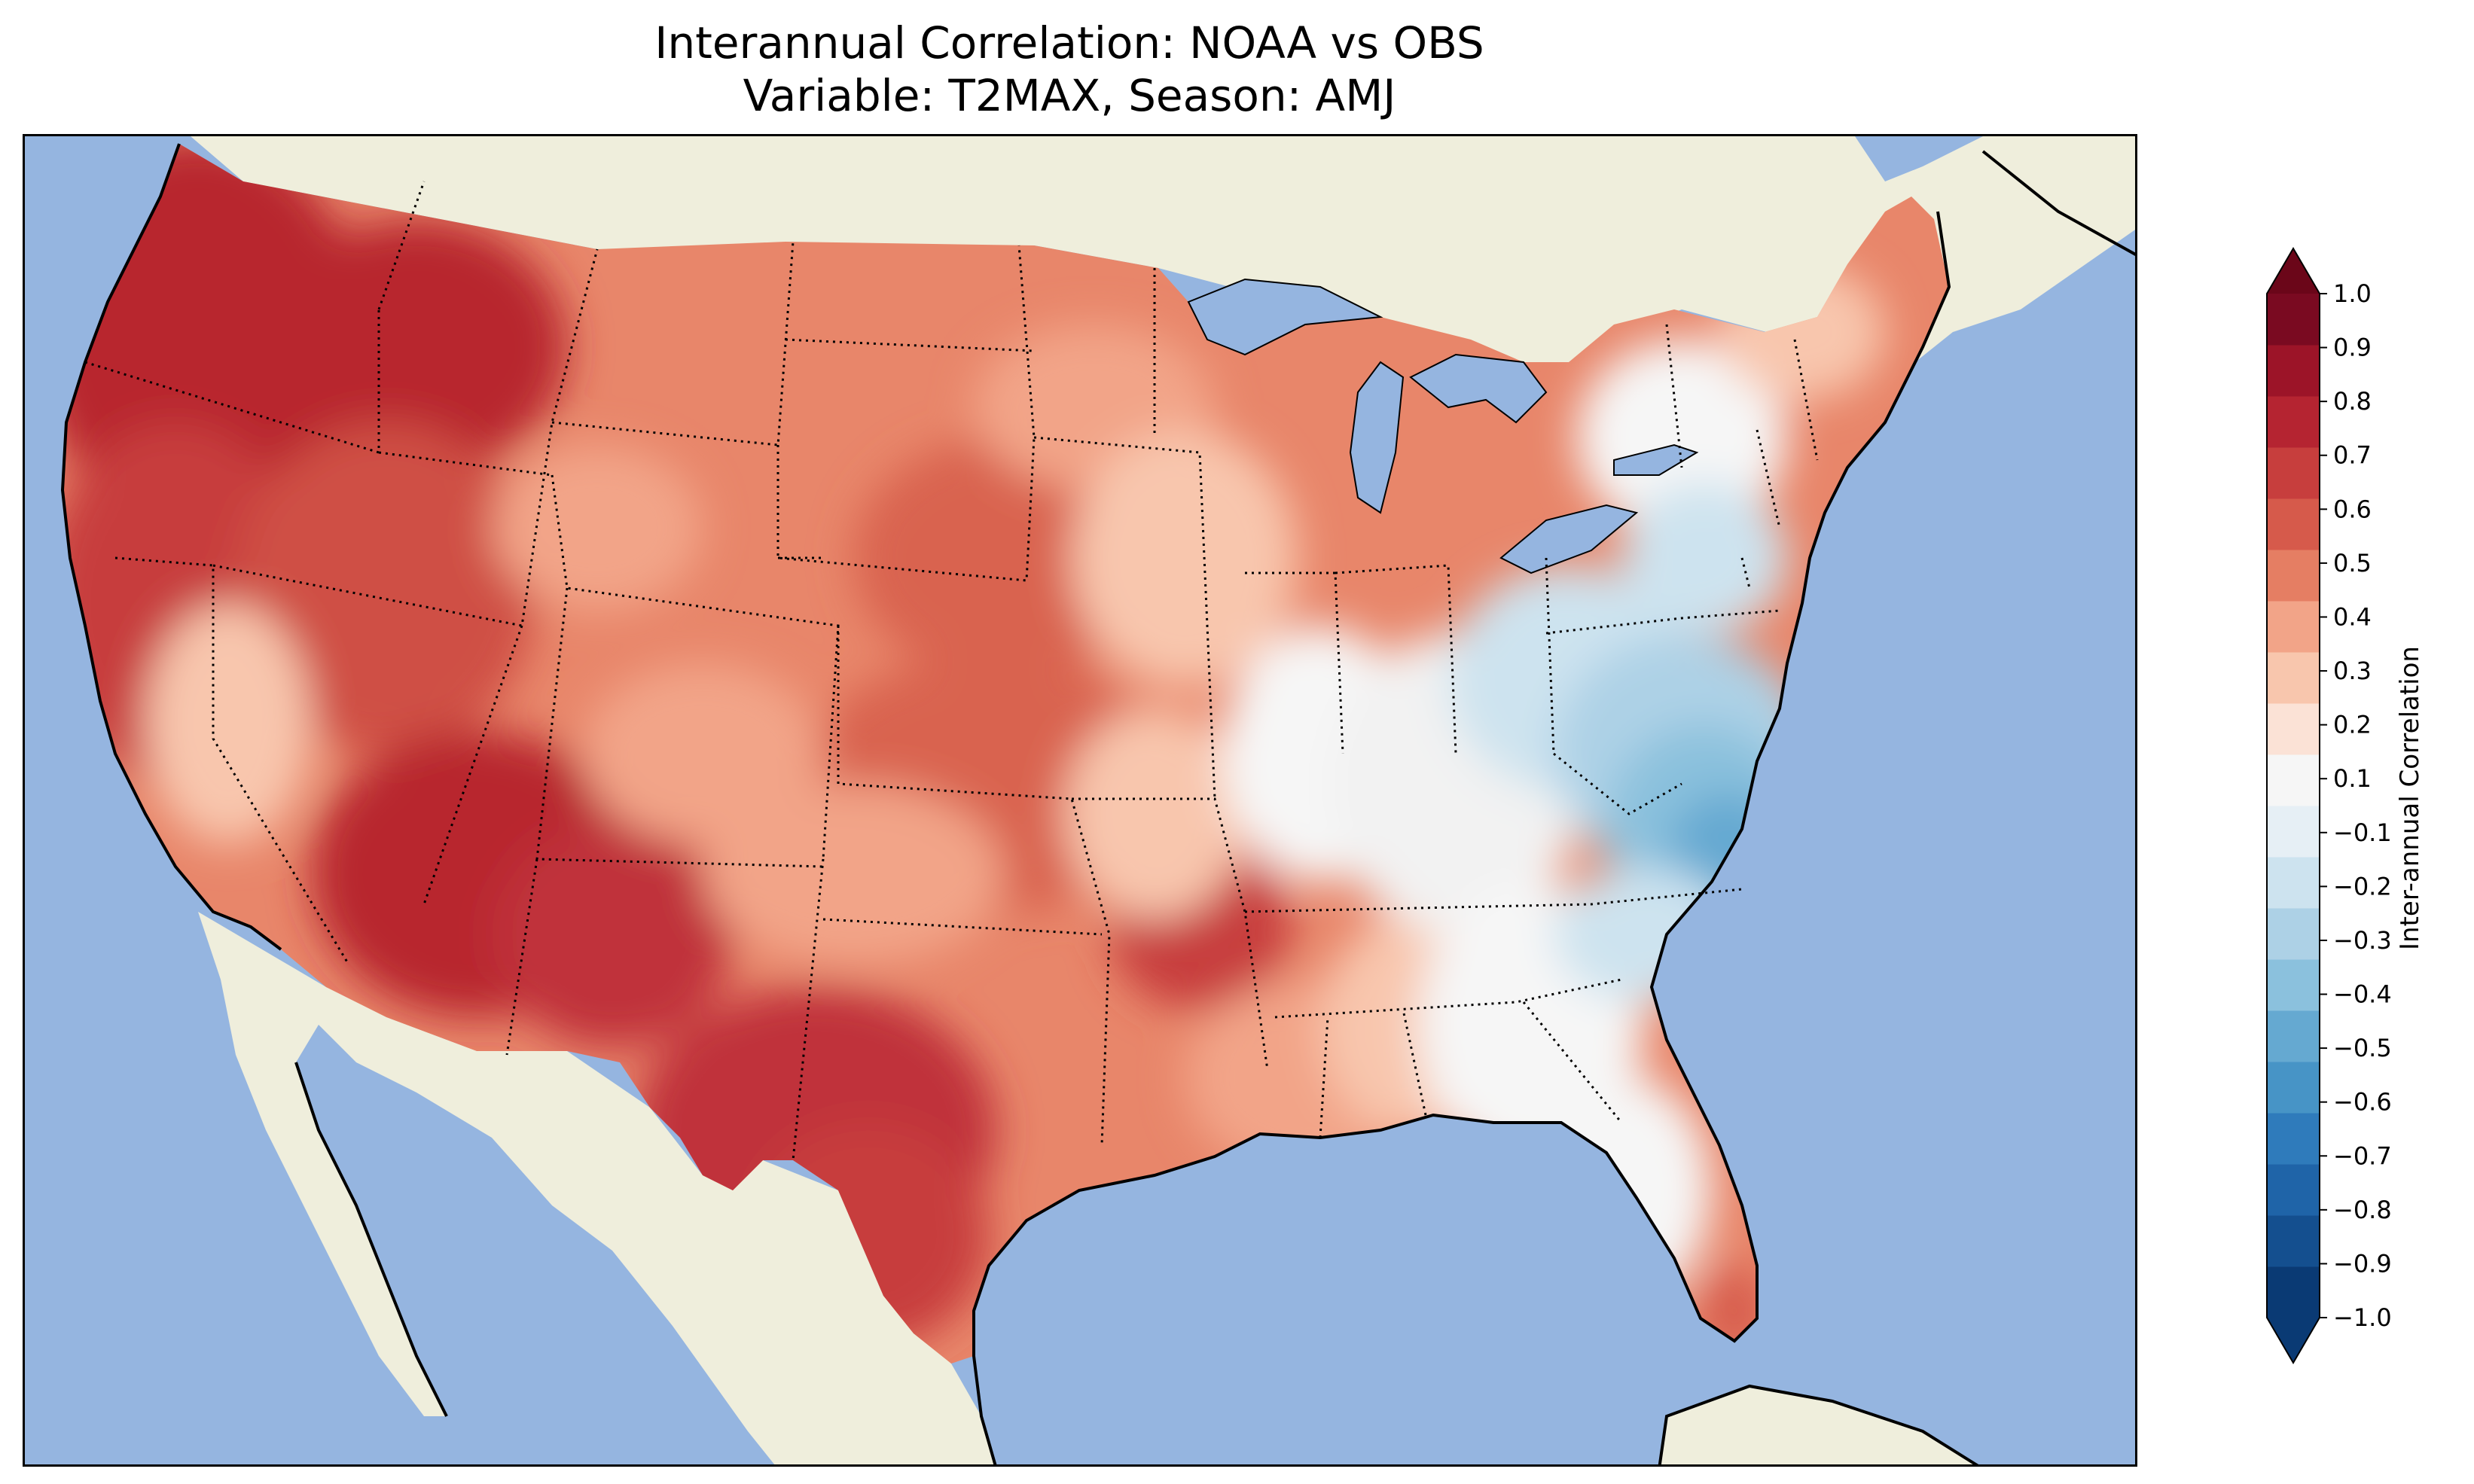  What do you see at coordinates (2352, 778) in the screenshot?
I see `colorbar-tick-label: 0.1` at bounding box center [2352, 778].